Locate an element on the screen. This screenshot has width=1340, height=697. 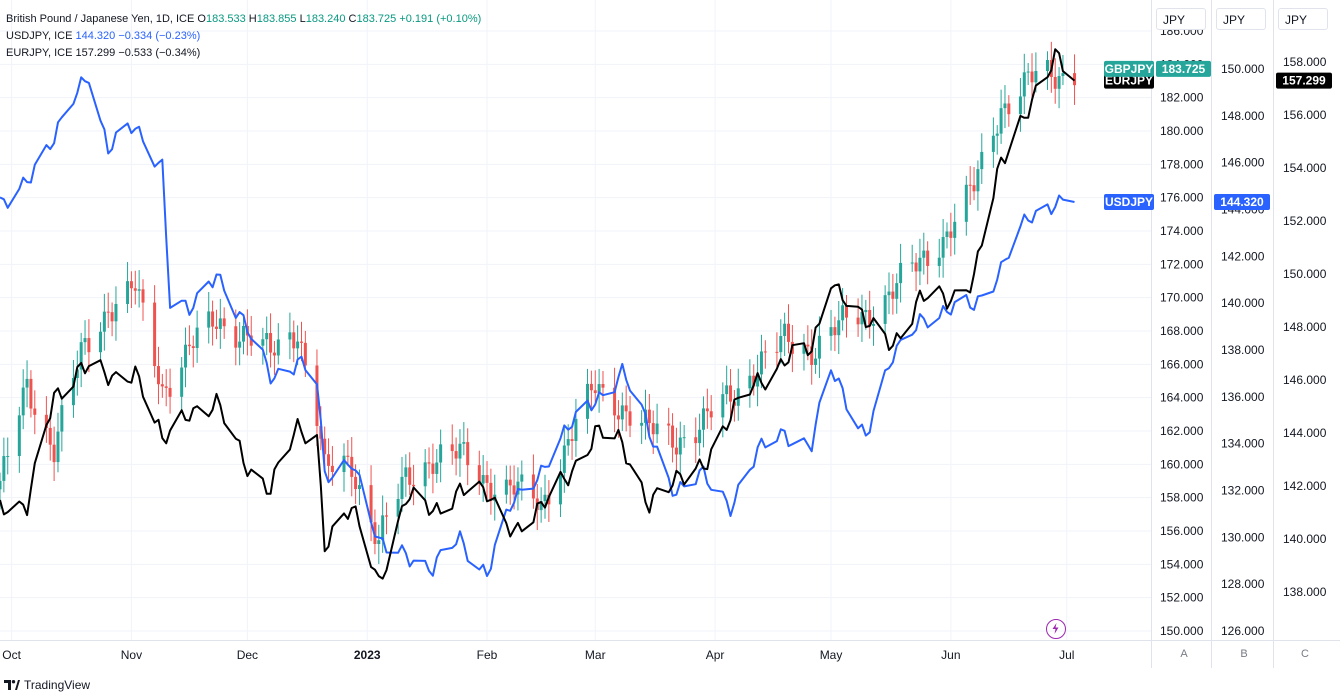
gbpjpy-price-tag-bg is located at coordinates (1183, 68).